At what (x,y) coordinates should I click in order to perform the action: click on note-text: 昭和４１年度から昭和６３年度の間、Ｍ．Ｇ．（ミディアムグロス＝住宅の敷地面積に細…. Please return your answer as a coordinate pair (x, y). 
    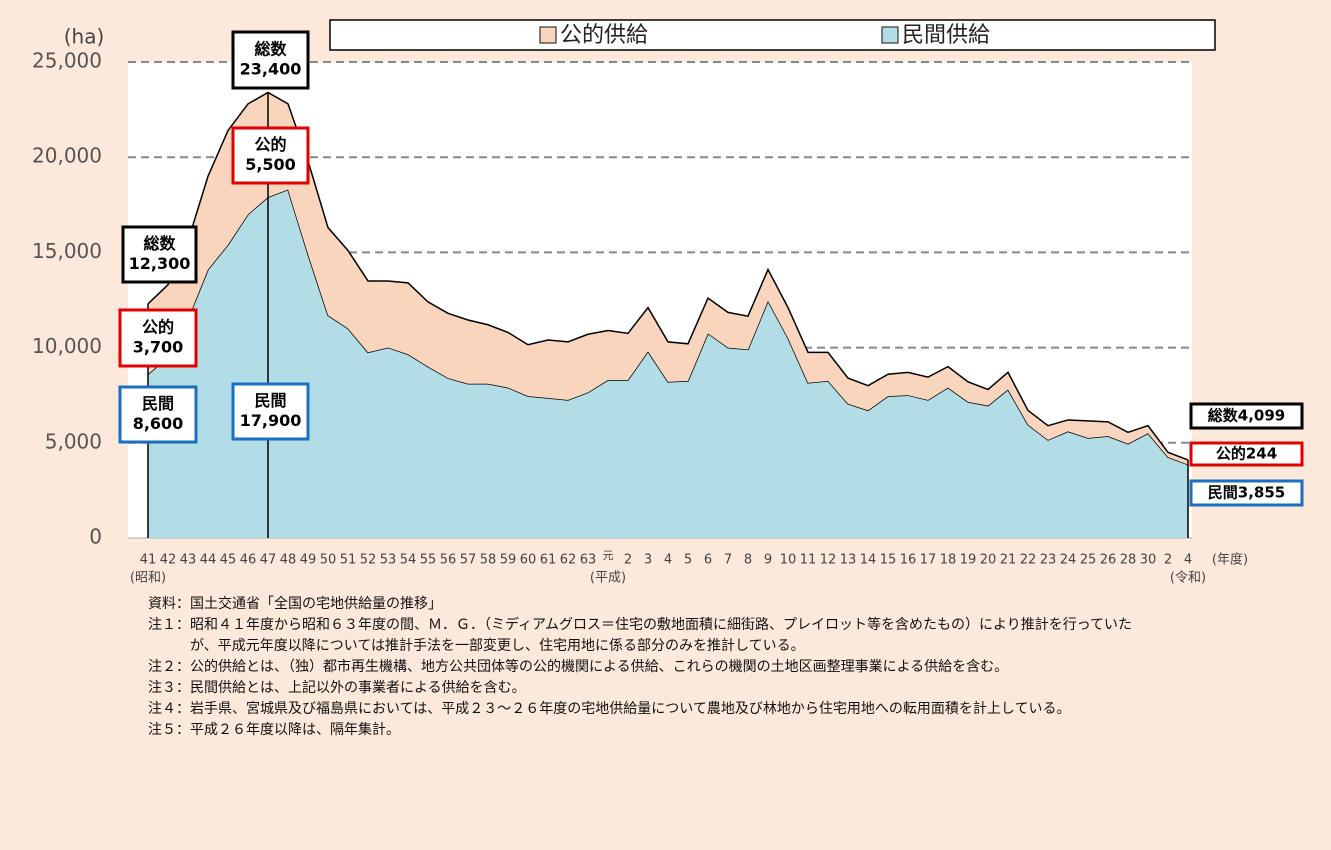
    Looking at the image, I should click on (661, 635).